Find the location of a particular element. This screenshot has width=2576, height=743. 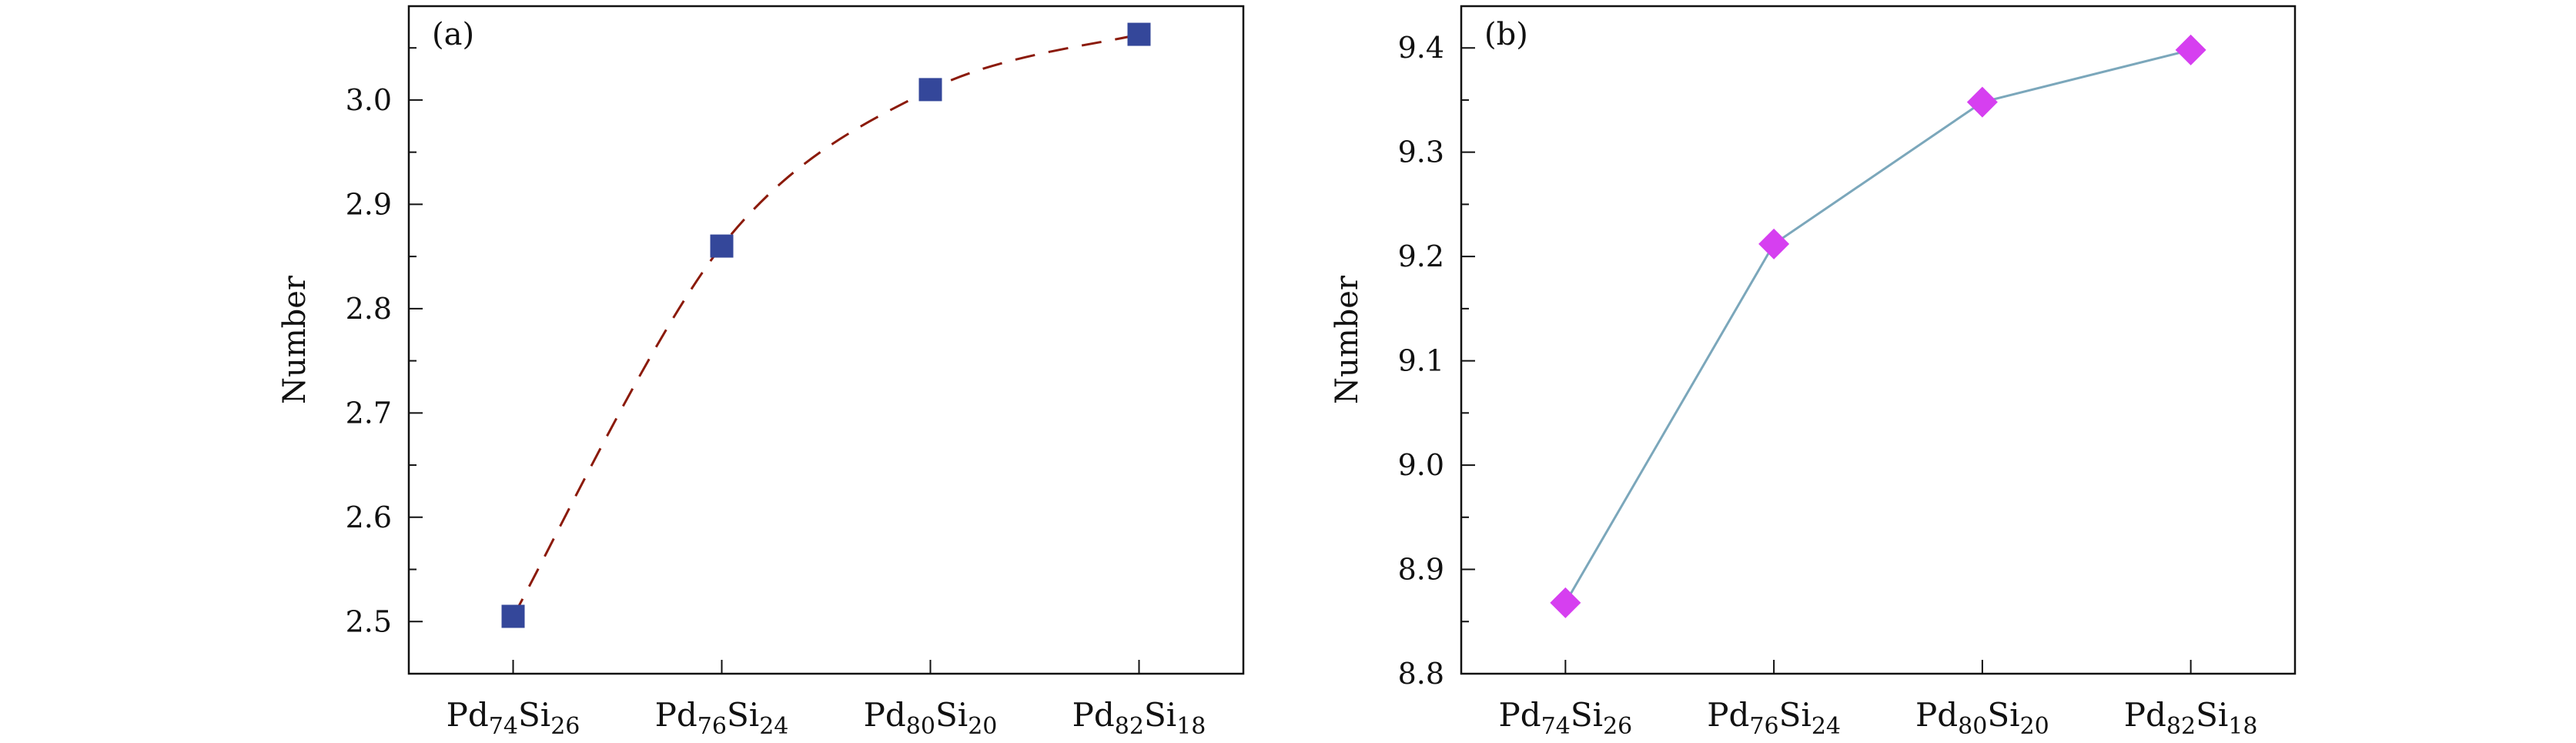

y-tick-label: 8.8 is located at coordinates (1421, 674).